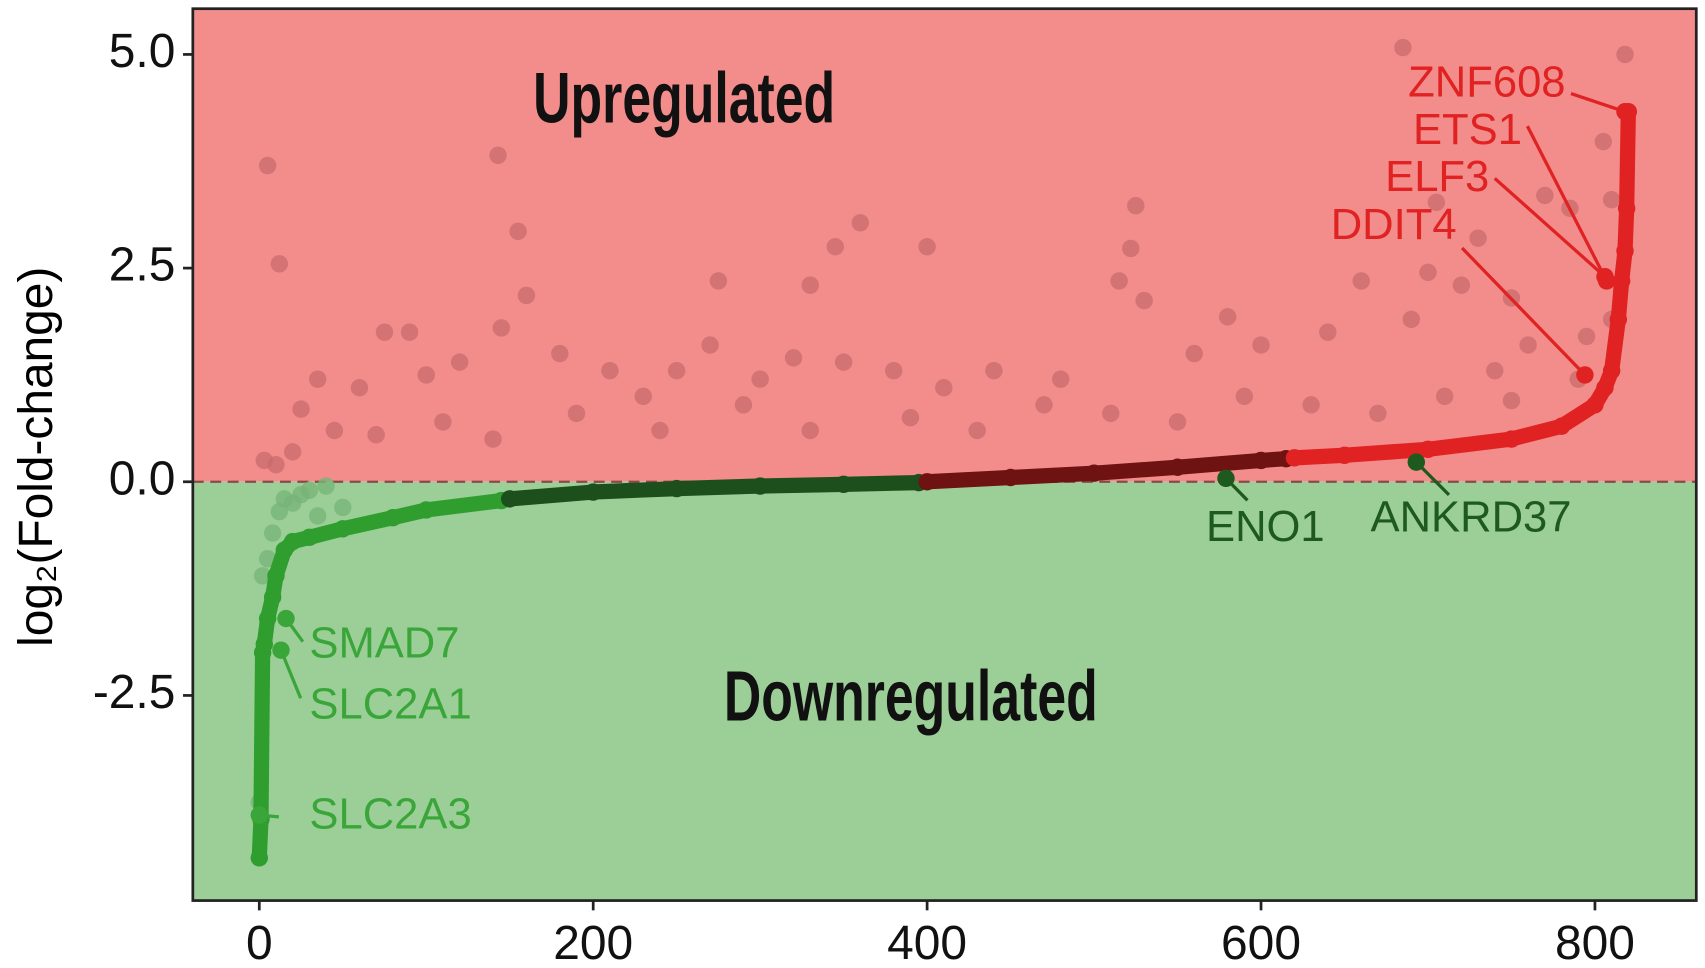 The width and height of the screenshot is (1705, 968). What do you see at coordinates (684, 98) in the screenshot?
I see `region-label: Upregulated` at bounding box center [684, 98].